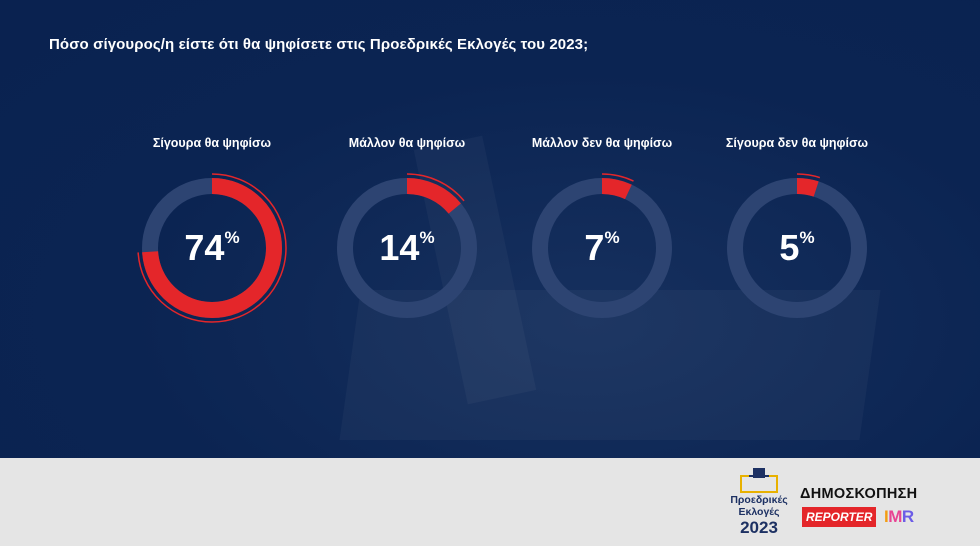 Image resolution: width=980 pixels, height=546 pixels. What do you see at coordinates (759, 512) in the screenshot?
I see `election-logo-line2: Εκλογές` at bounding box center [759, 512].